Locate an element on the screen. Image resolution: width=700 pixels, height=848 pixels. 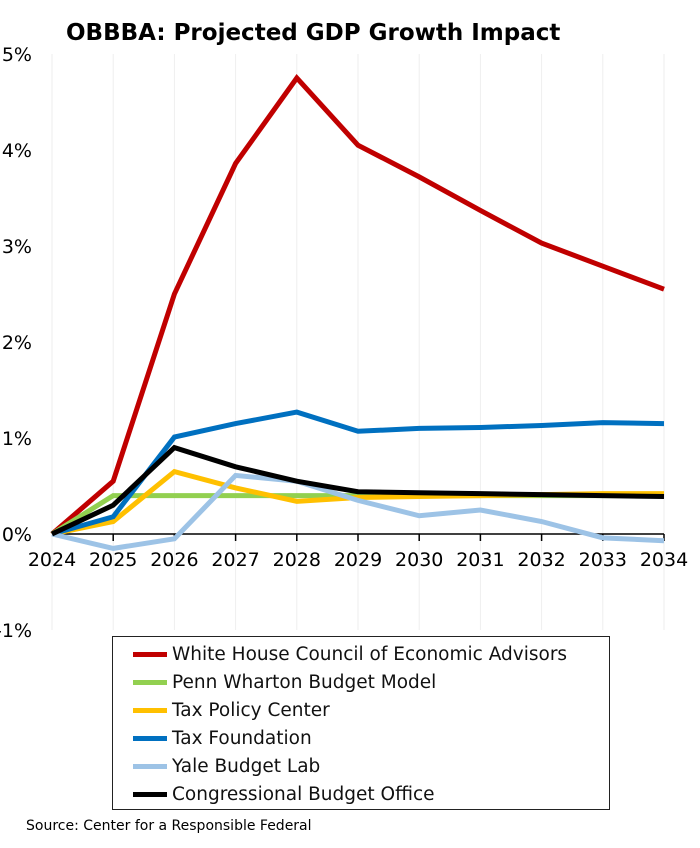
y-tick-label: 2% is located at coordinates (17, 343).